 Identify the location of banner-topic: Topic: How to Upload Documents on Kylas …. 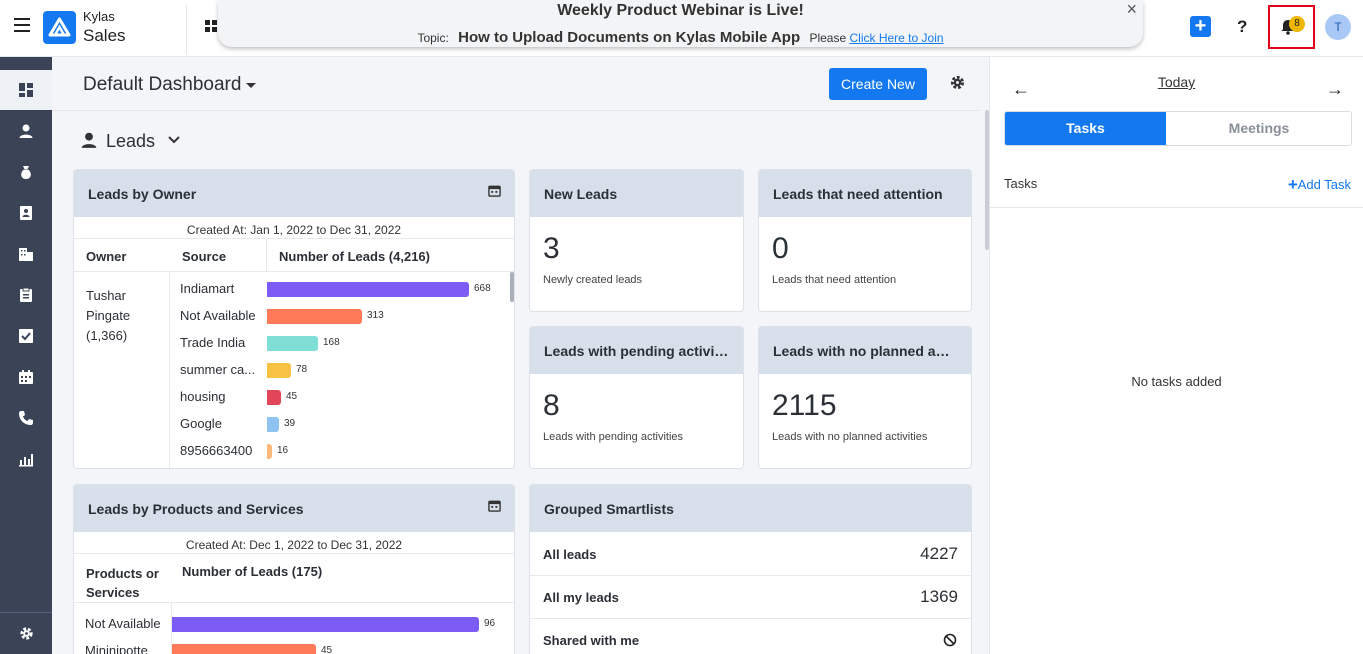
(680, 37).